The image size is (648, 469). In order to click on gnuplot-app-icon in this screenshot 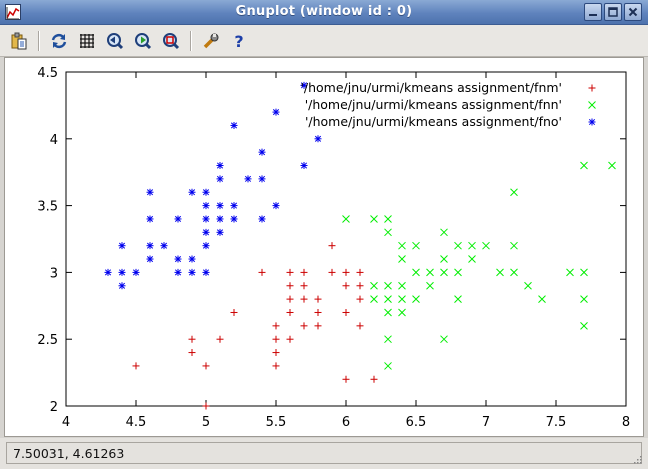, I will do `click(13, 12)`.